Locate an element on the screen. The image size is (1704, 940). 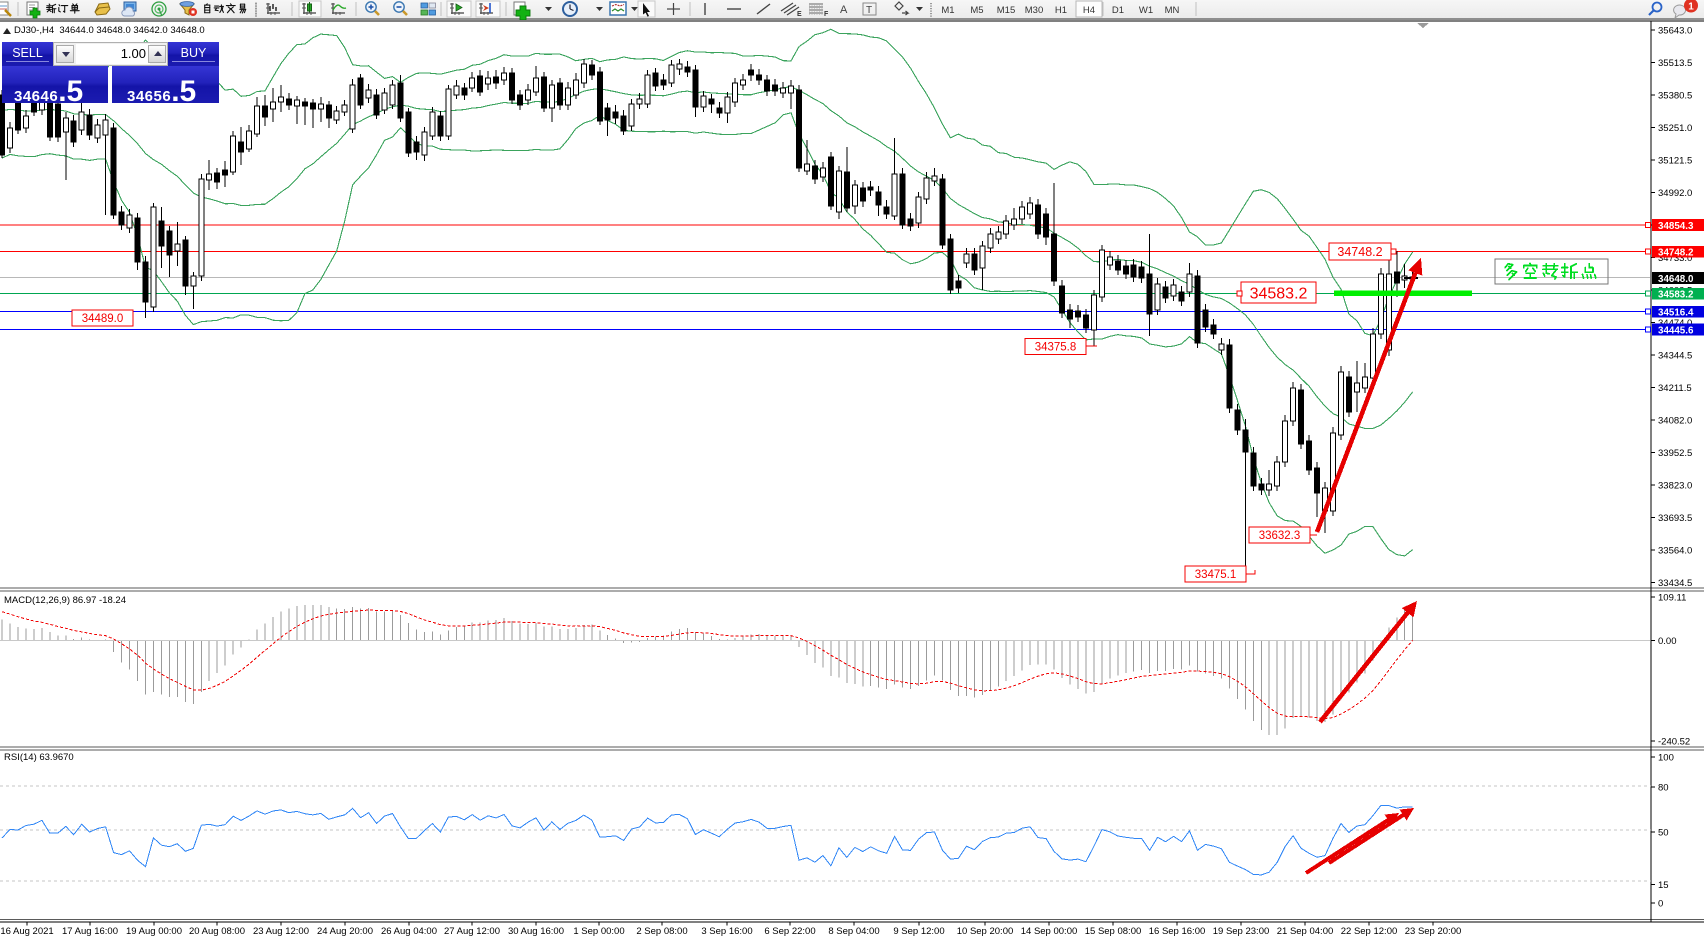
svg-text: MACD(12,26,9) 86.97 -18.24 is located at coordinates (65, 600).